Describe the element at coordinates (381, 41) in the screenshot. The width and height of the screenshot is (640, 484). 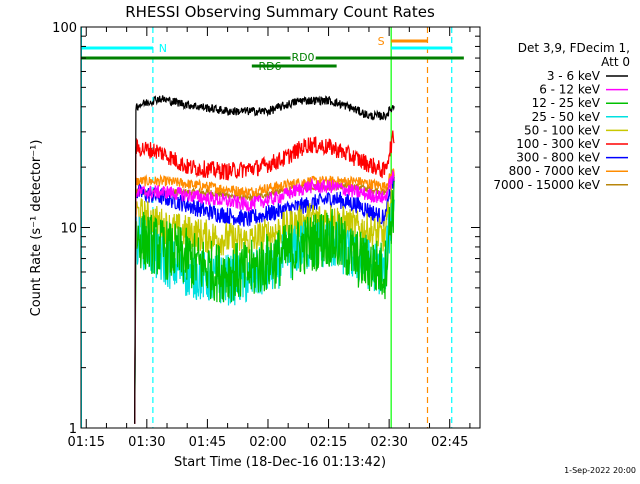
I see `flag-label-s: S` at that location.